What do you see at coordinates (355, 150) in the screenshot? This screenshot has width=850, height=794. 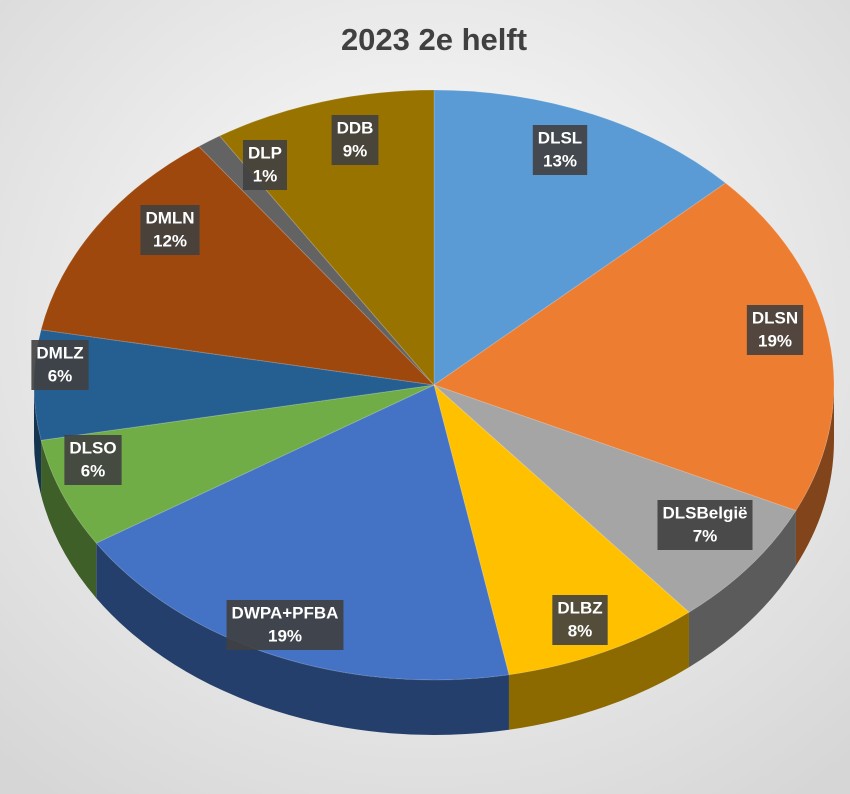 I see `label-value: 9%` at bounding box center [355, 150].